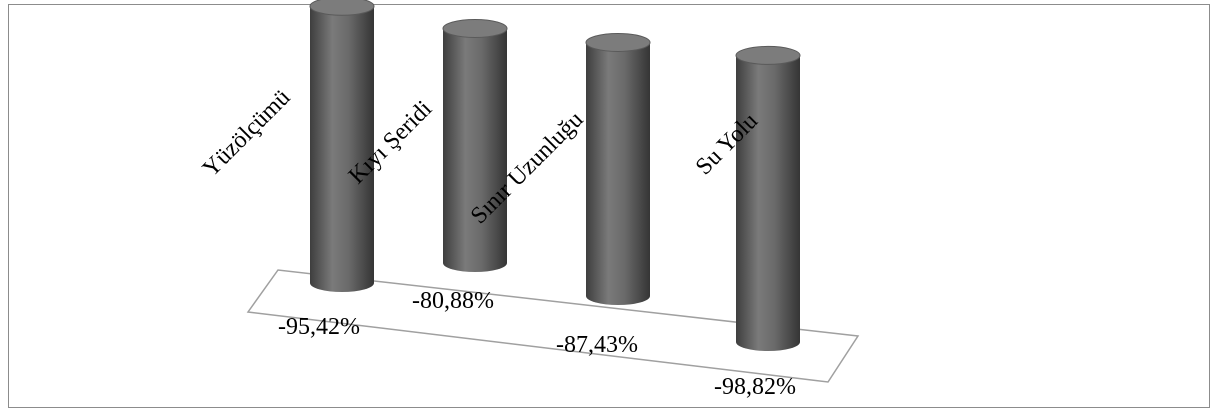 The image size is (1219, 419). What do you see at coordinates (553, 326) in the screenshot?
I see `chart-floor` at bounding box center [553, 326].